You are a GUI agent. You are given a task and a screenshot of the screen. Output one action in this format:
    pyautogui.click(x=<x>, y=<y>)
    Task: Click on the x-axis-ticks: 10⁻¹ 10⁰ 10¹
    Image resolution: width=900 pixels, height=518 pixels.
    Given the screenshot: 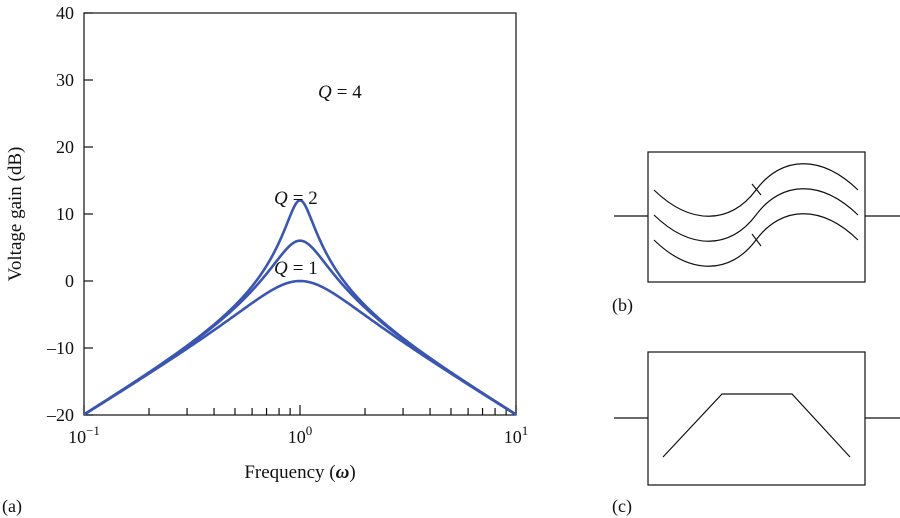 What is the action you would take?
    pyautogui.click(x=298, y=426)
    